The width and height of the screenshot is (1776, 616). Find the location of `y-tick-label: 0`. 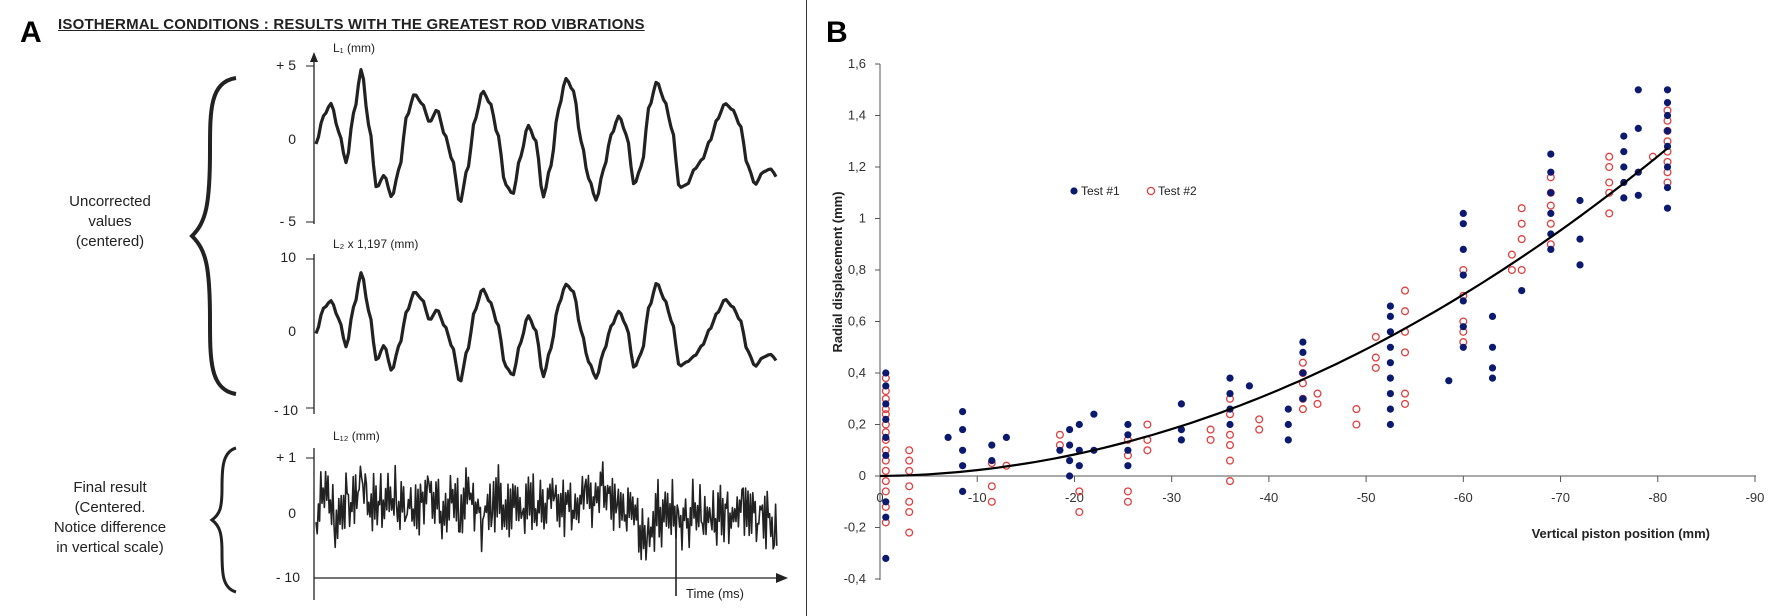

y-tick-label: 0 is located at coordinates (862, 475).